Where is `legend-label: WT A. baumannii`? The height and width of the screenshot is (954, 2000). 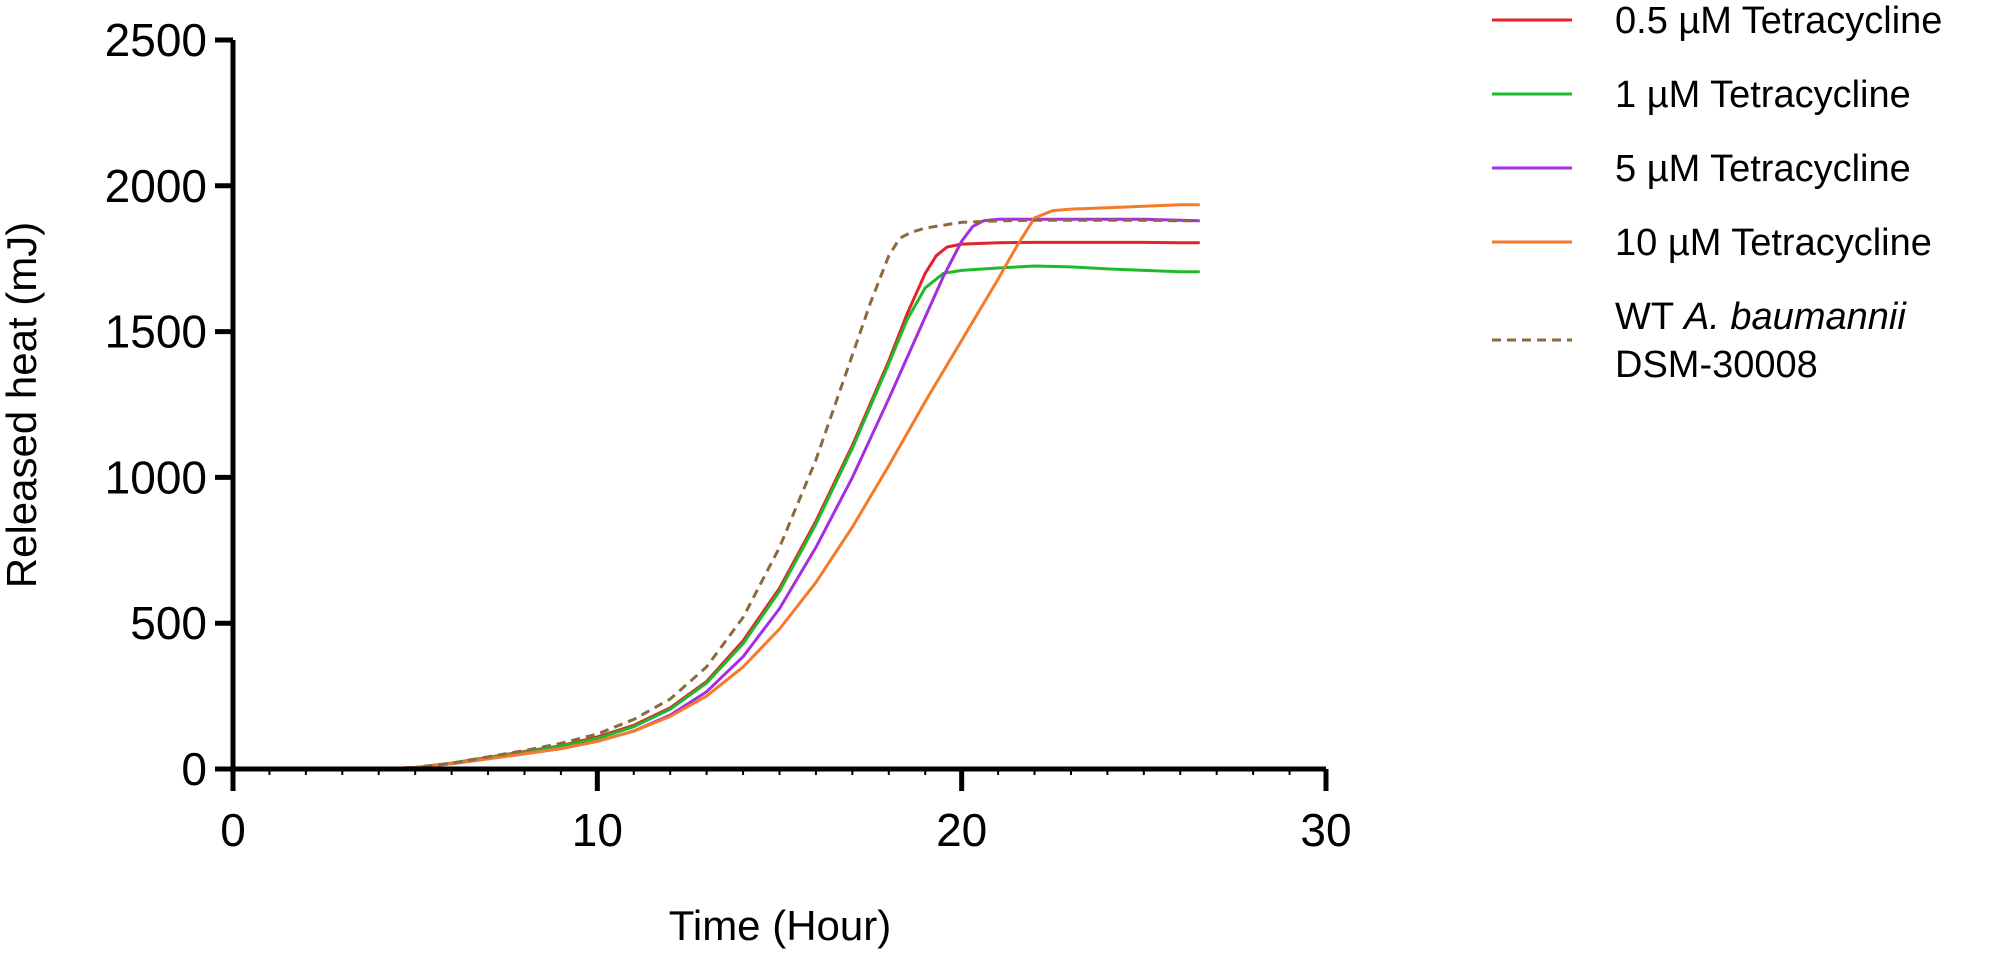 legend-label: WT A. baumannii is located at coordinates (1761, 317).